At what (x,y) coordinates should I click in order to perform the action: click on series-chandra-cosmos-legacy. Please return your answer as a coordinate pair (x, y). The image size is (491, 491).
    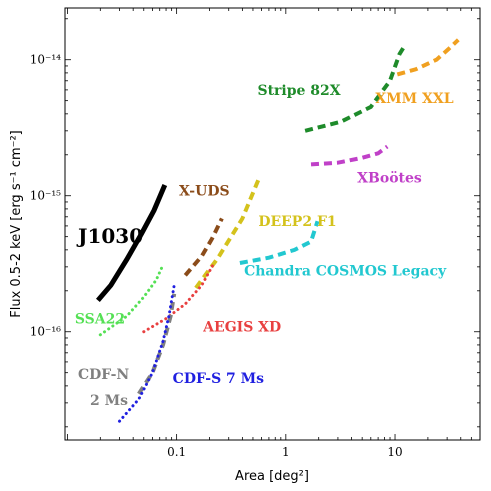
    Looking at the image, I should click on (279, 242).